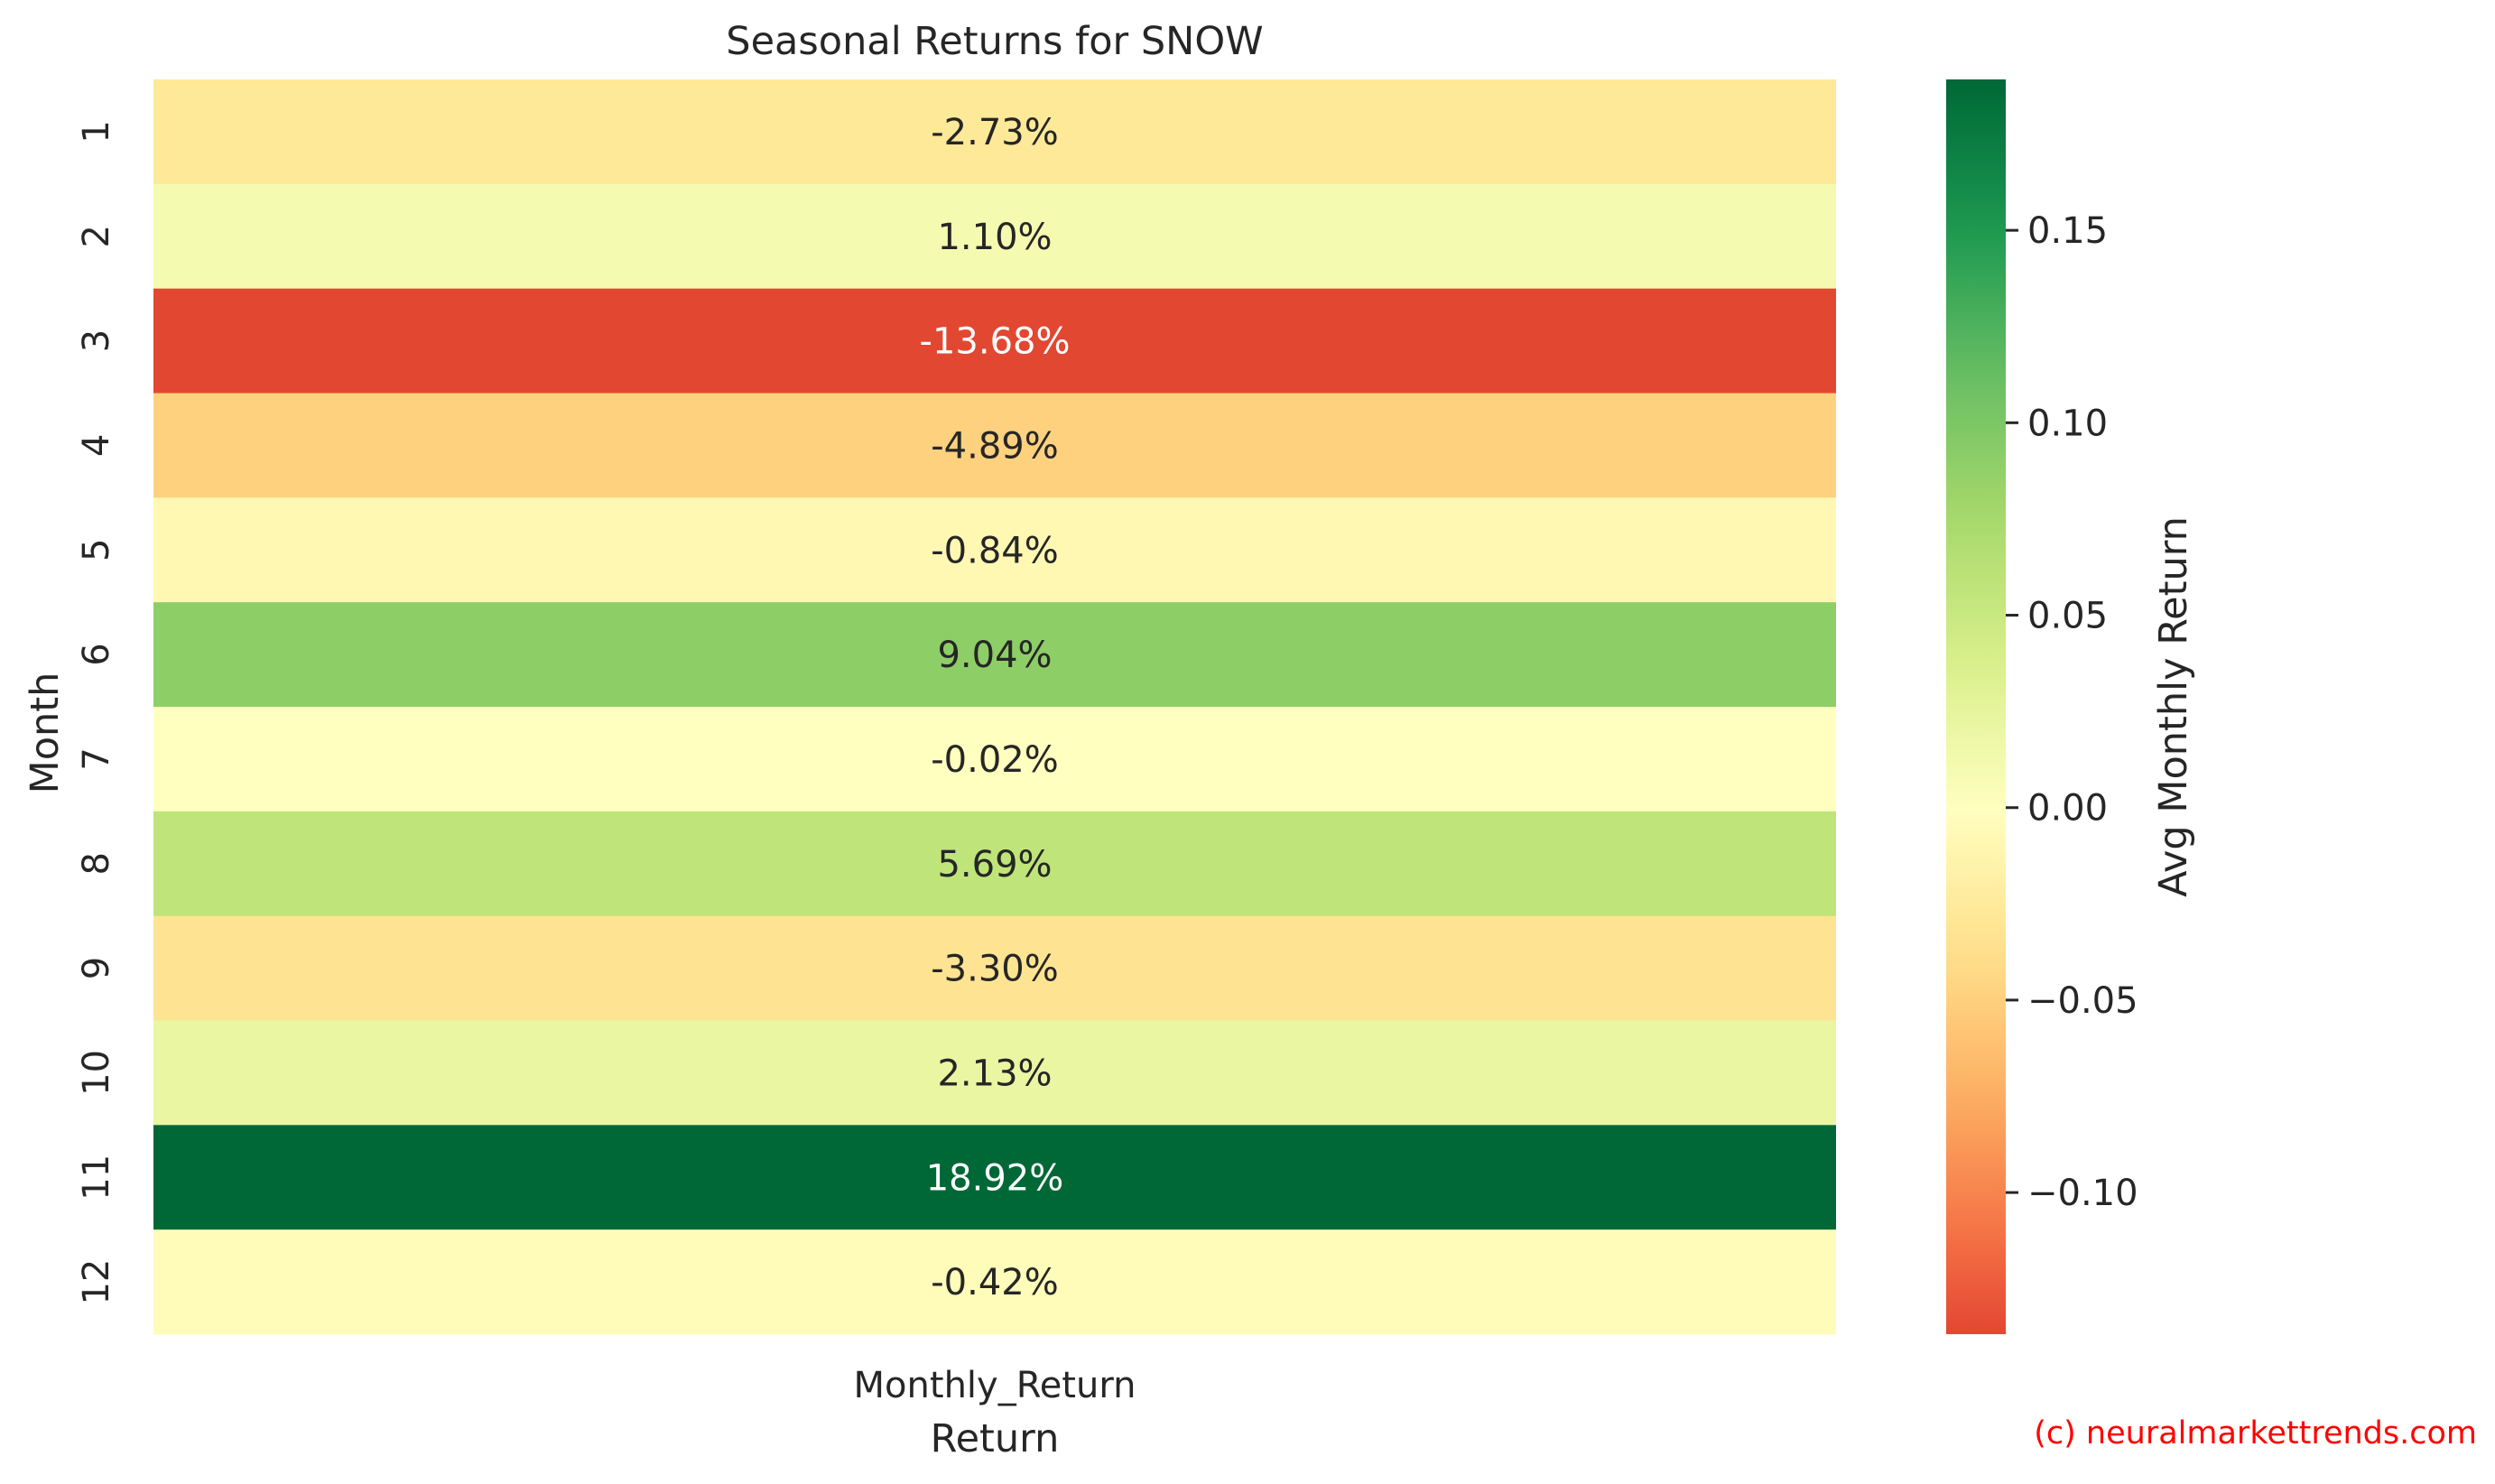  Describe the element at coordinates (995, 1385) in the screenshot. I see `x-tick-label: Monthly_Return` at that location.